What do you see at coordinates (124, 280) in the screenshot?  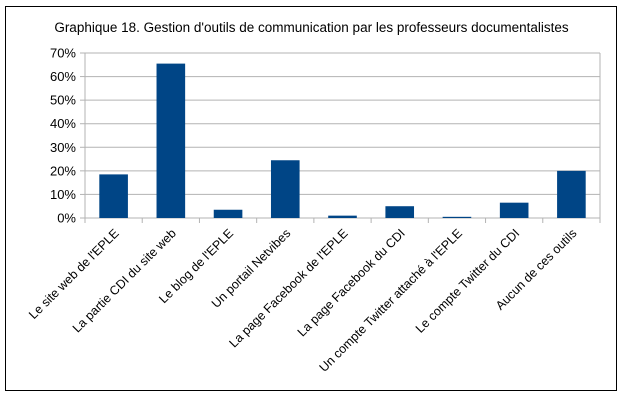 I see `x-category-label: La partie CDI du site web` at bounding box center [124, 280].